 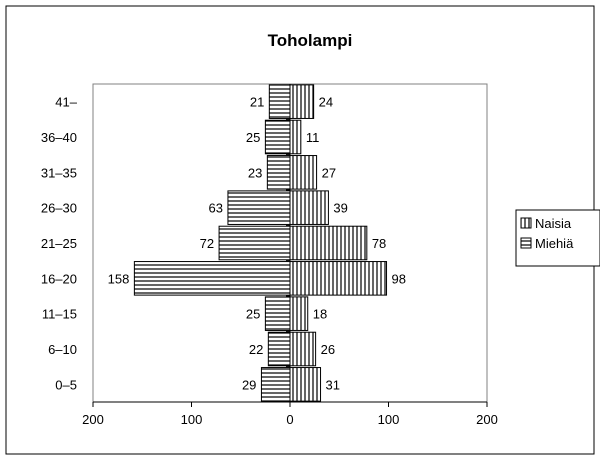 What do you see at coordinates (215, 208) in the screenshot?
I see `data-label: 63` at bounding box center [215, 208].